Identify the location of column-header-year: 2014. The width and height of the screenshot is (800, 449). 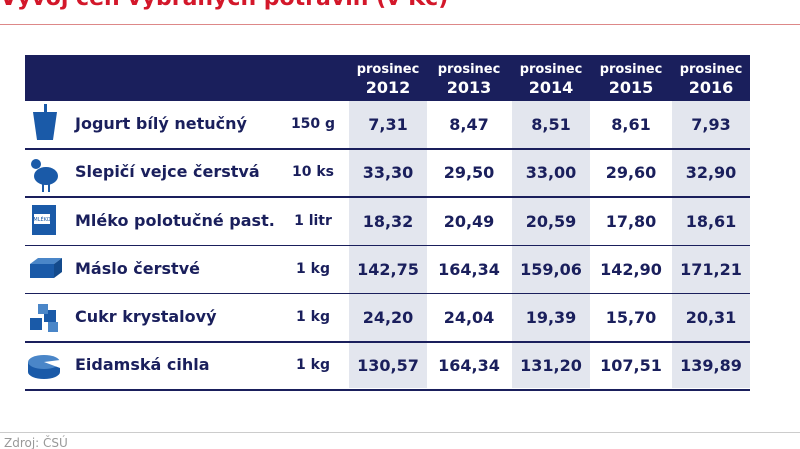
(551, 87).